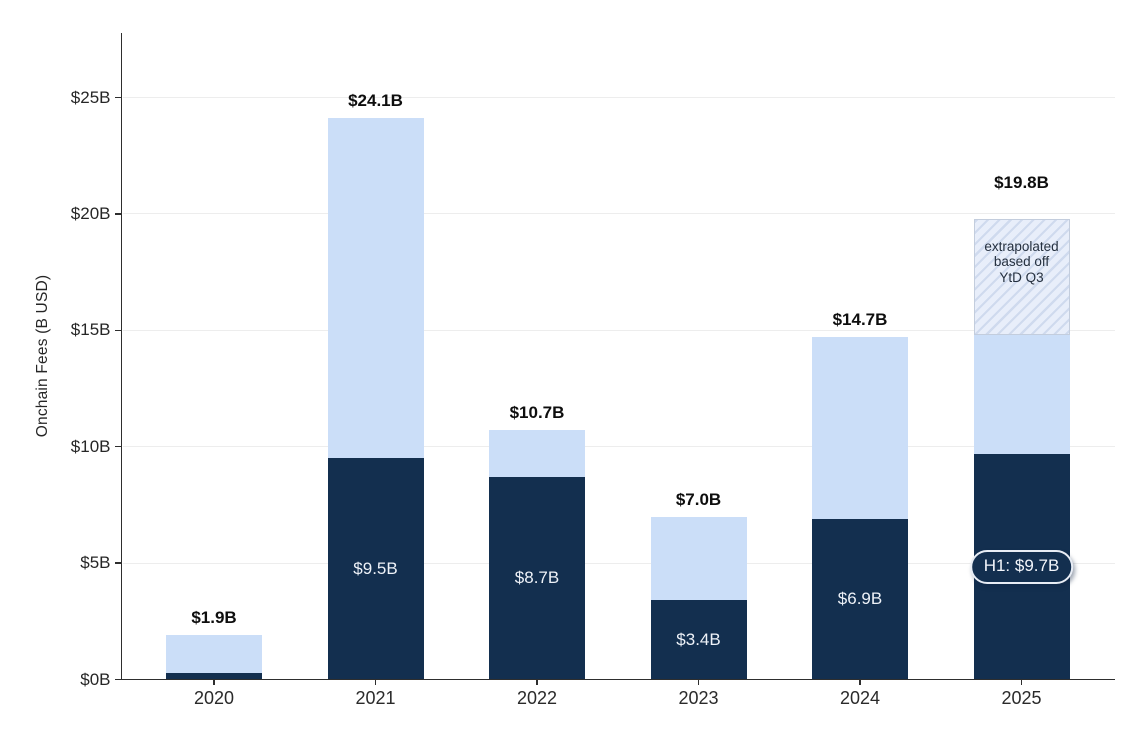 The height and width of the screenshot is (750, 1142). I want to click on y-tick-$25B, so click(118, 97).